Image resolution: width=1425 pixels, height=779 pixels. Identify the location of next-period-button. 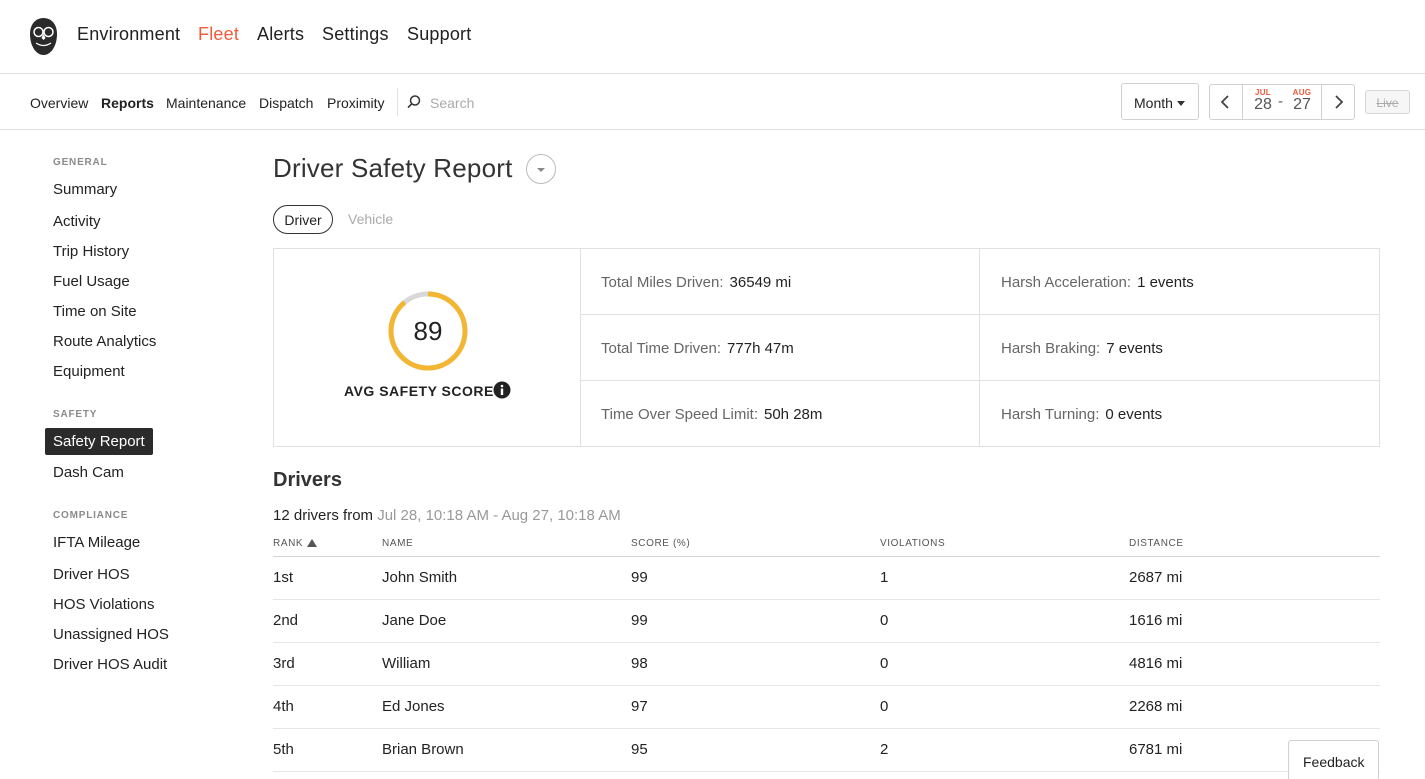
(1337, 102).